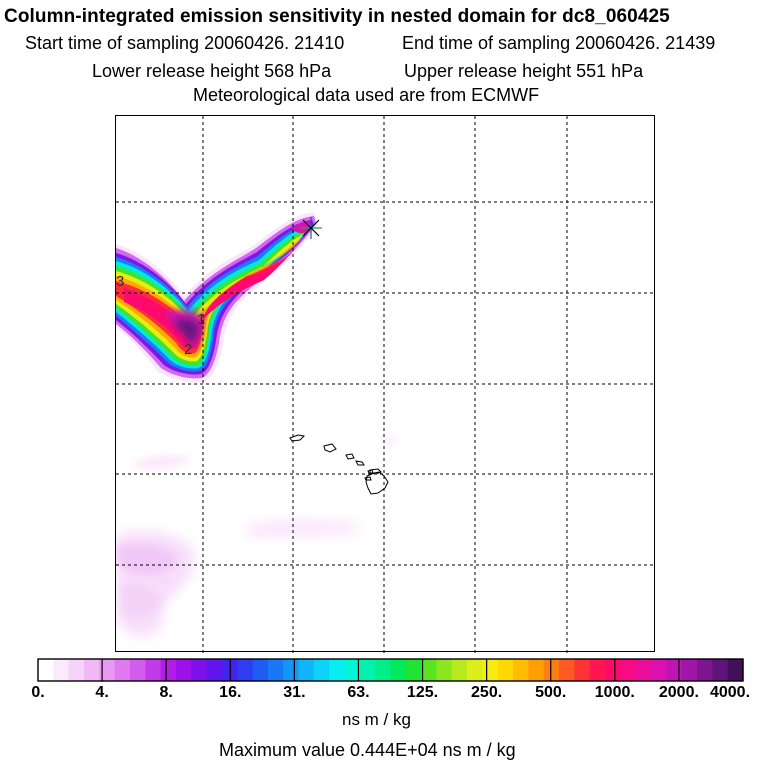  Describe the element at coordinates (559, 43) in the screenshot. I see `end-time-label: End time of sampling 20060426. 21439` at that location.